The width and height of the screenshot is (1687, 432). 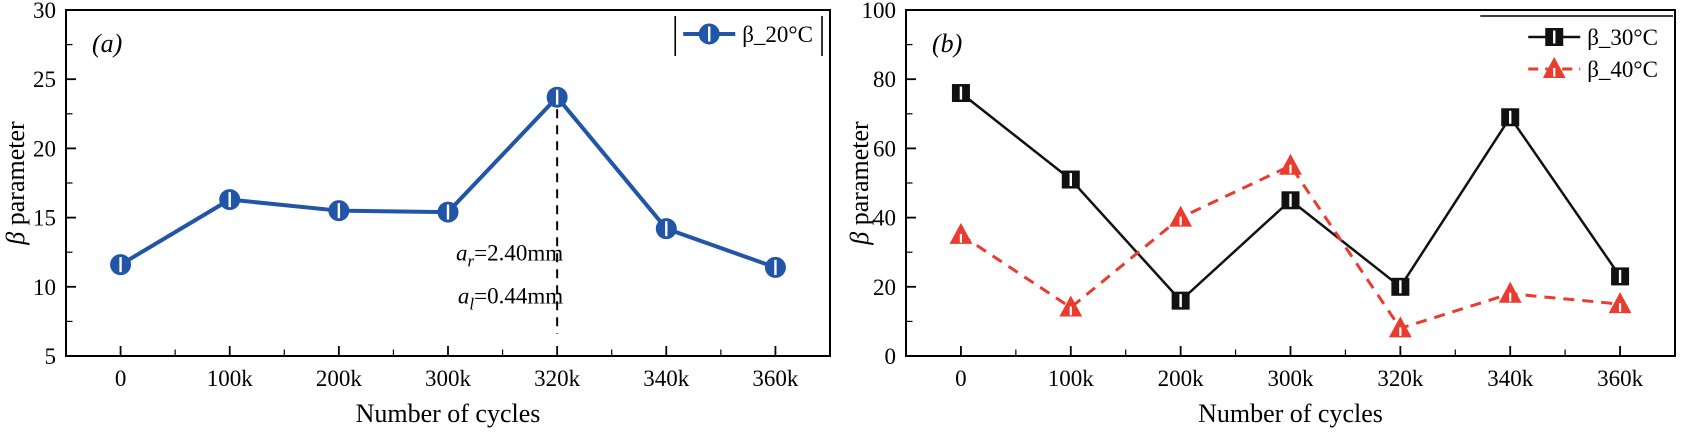 I want to click on legend-label: β_30°C, so click(x=1622, y=37).